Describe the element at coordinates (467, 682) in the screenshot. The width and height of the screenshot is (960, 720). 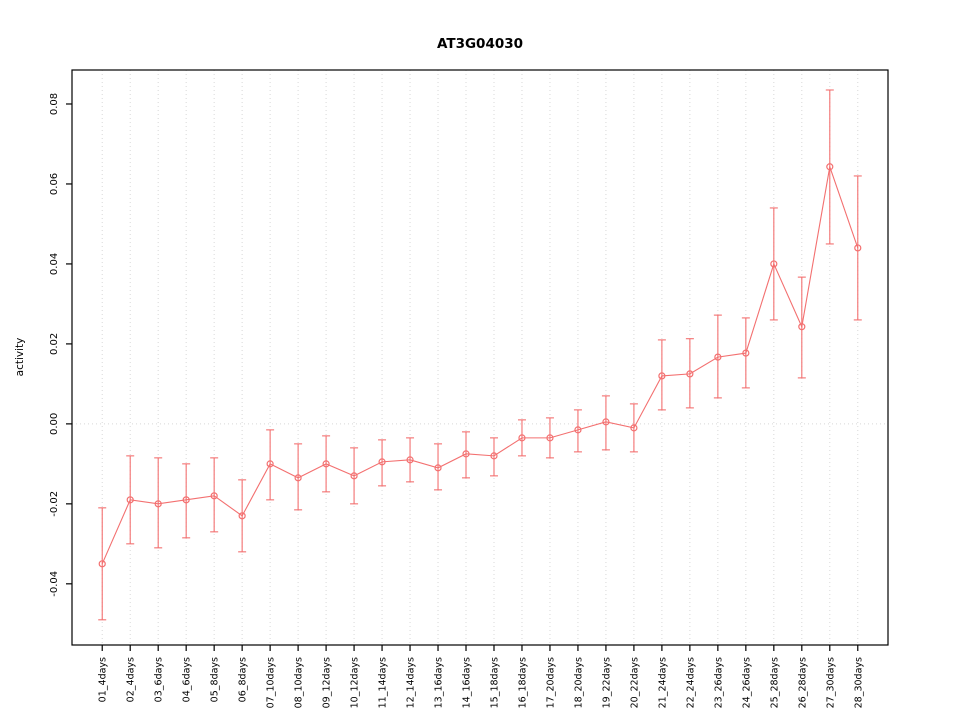
I see `x-tick-label: 14_16days` at that location.